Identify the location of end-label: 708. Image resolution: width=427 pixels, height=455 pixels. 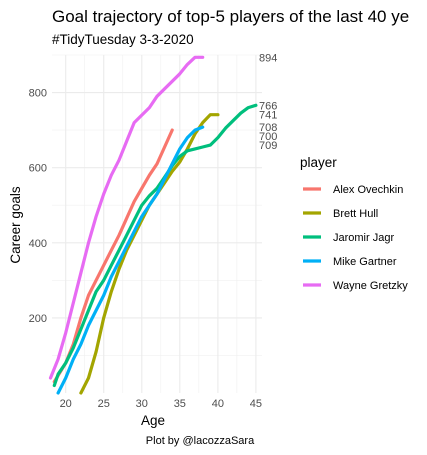
(268, 128).